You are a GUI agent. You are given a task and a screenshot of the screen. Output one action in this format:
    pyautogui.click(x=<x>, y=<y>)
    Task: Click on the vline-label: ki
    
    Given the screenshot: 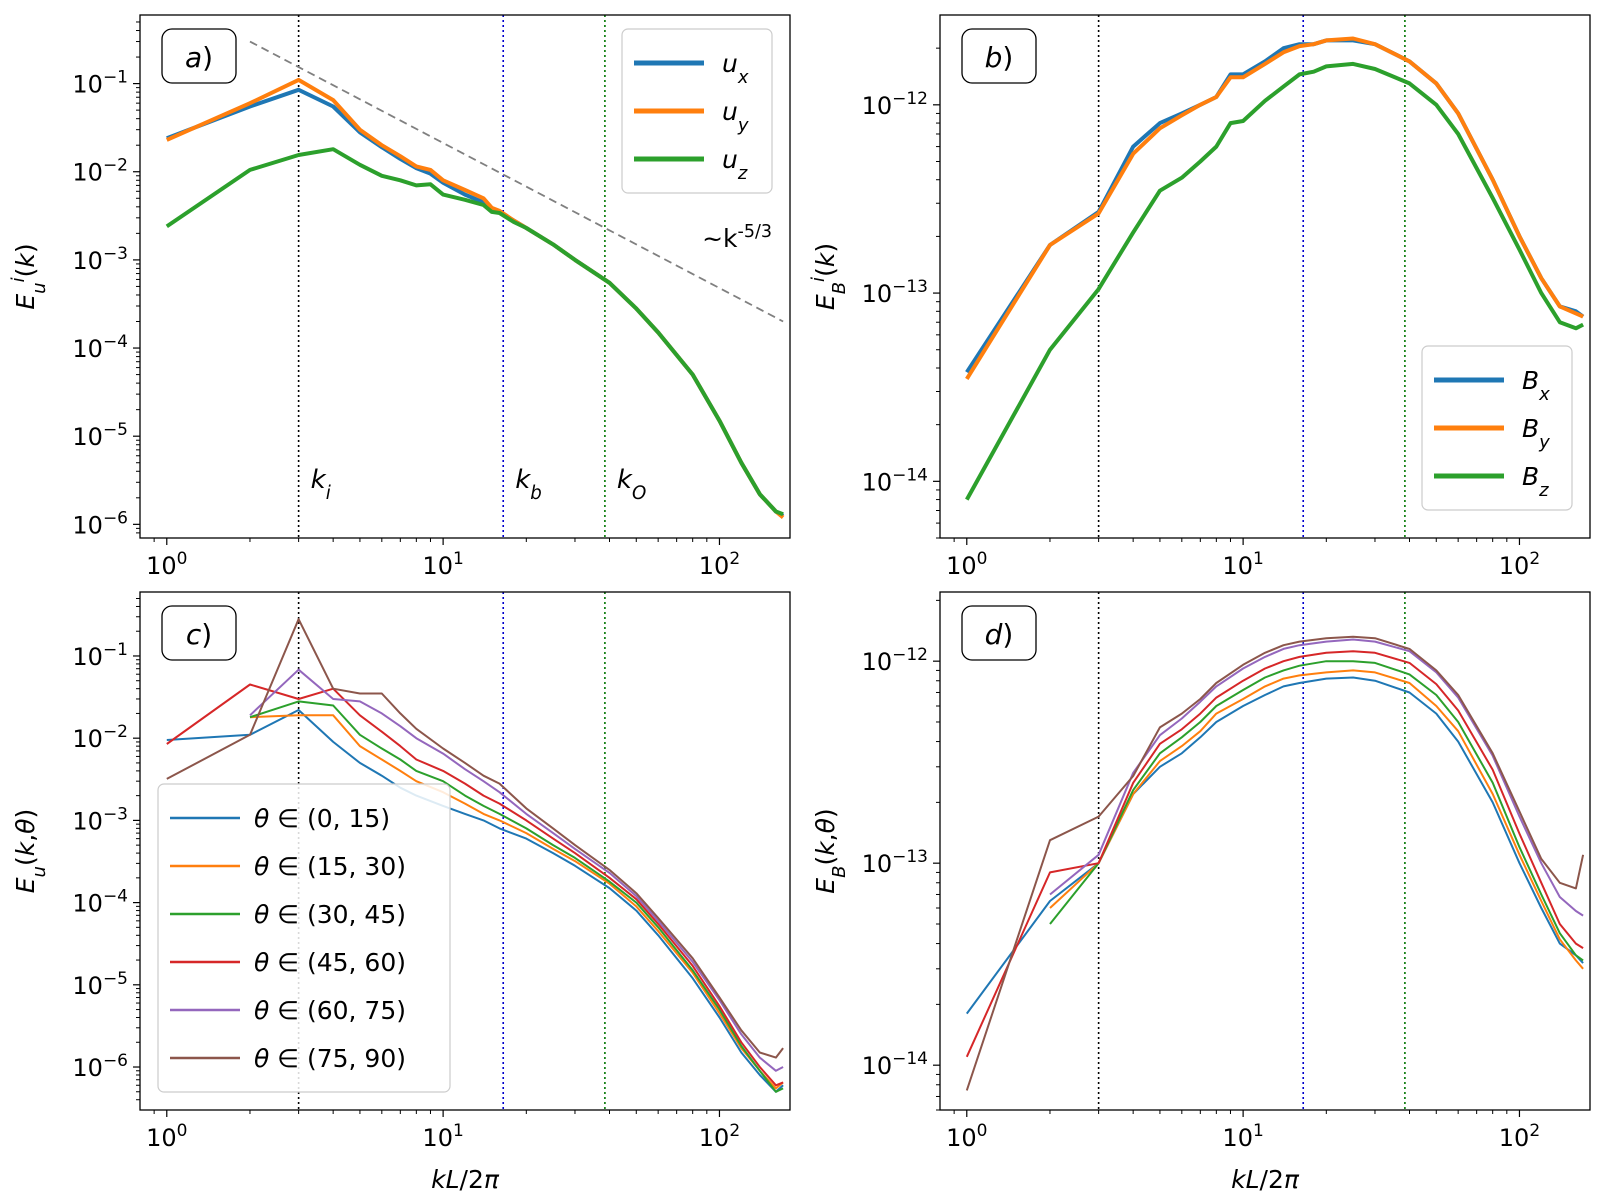 What is the action you would take?
    pyautogui.click(x=321, y=484)
    